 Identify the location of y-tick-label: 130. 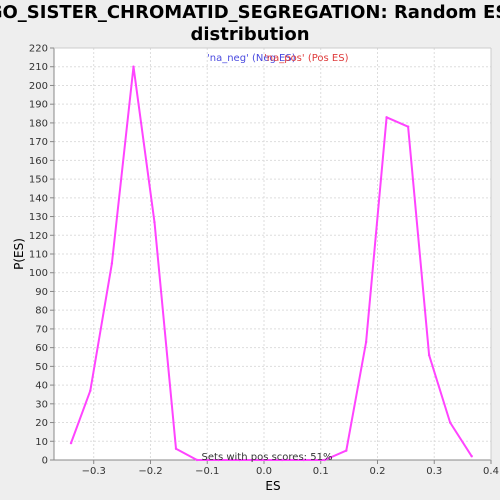
(38, 217).